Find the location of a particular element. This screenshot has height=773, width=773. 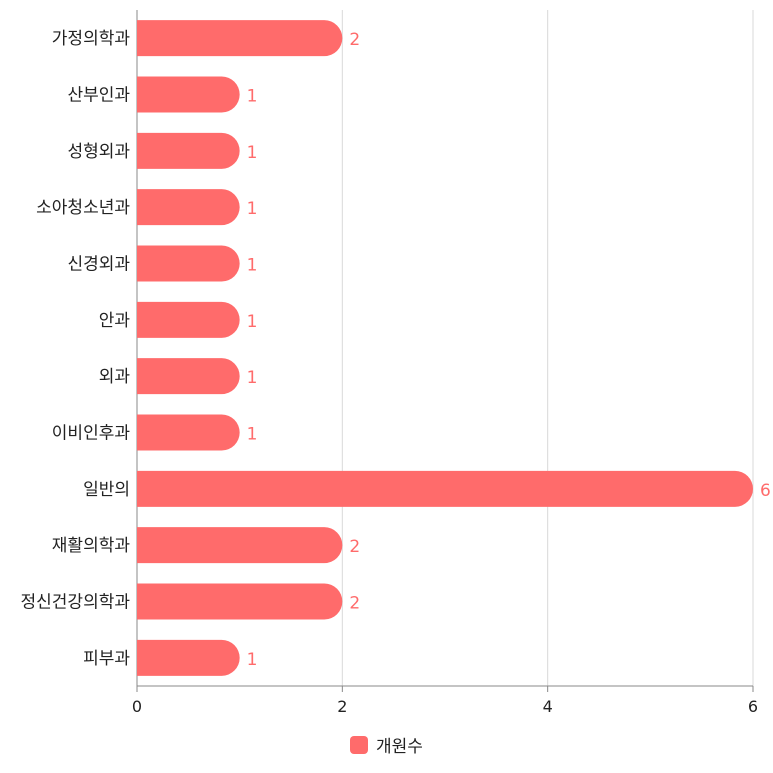

x-tick-labels: 0 2 4 6 is located at coordinates (445, 706).